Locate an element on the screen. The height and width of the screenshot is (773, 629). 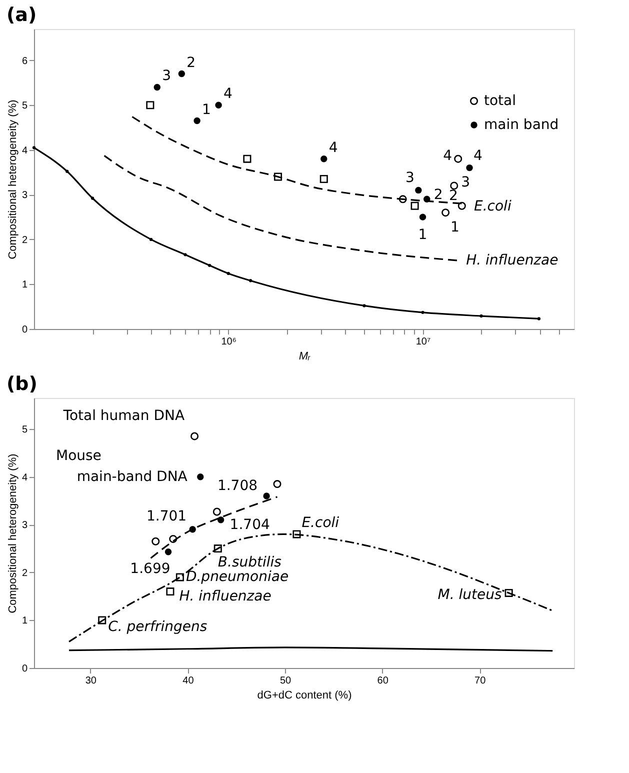
x-tick-label: 60 is located at coordinates (383, 681).